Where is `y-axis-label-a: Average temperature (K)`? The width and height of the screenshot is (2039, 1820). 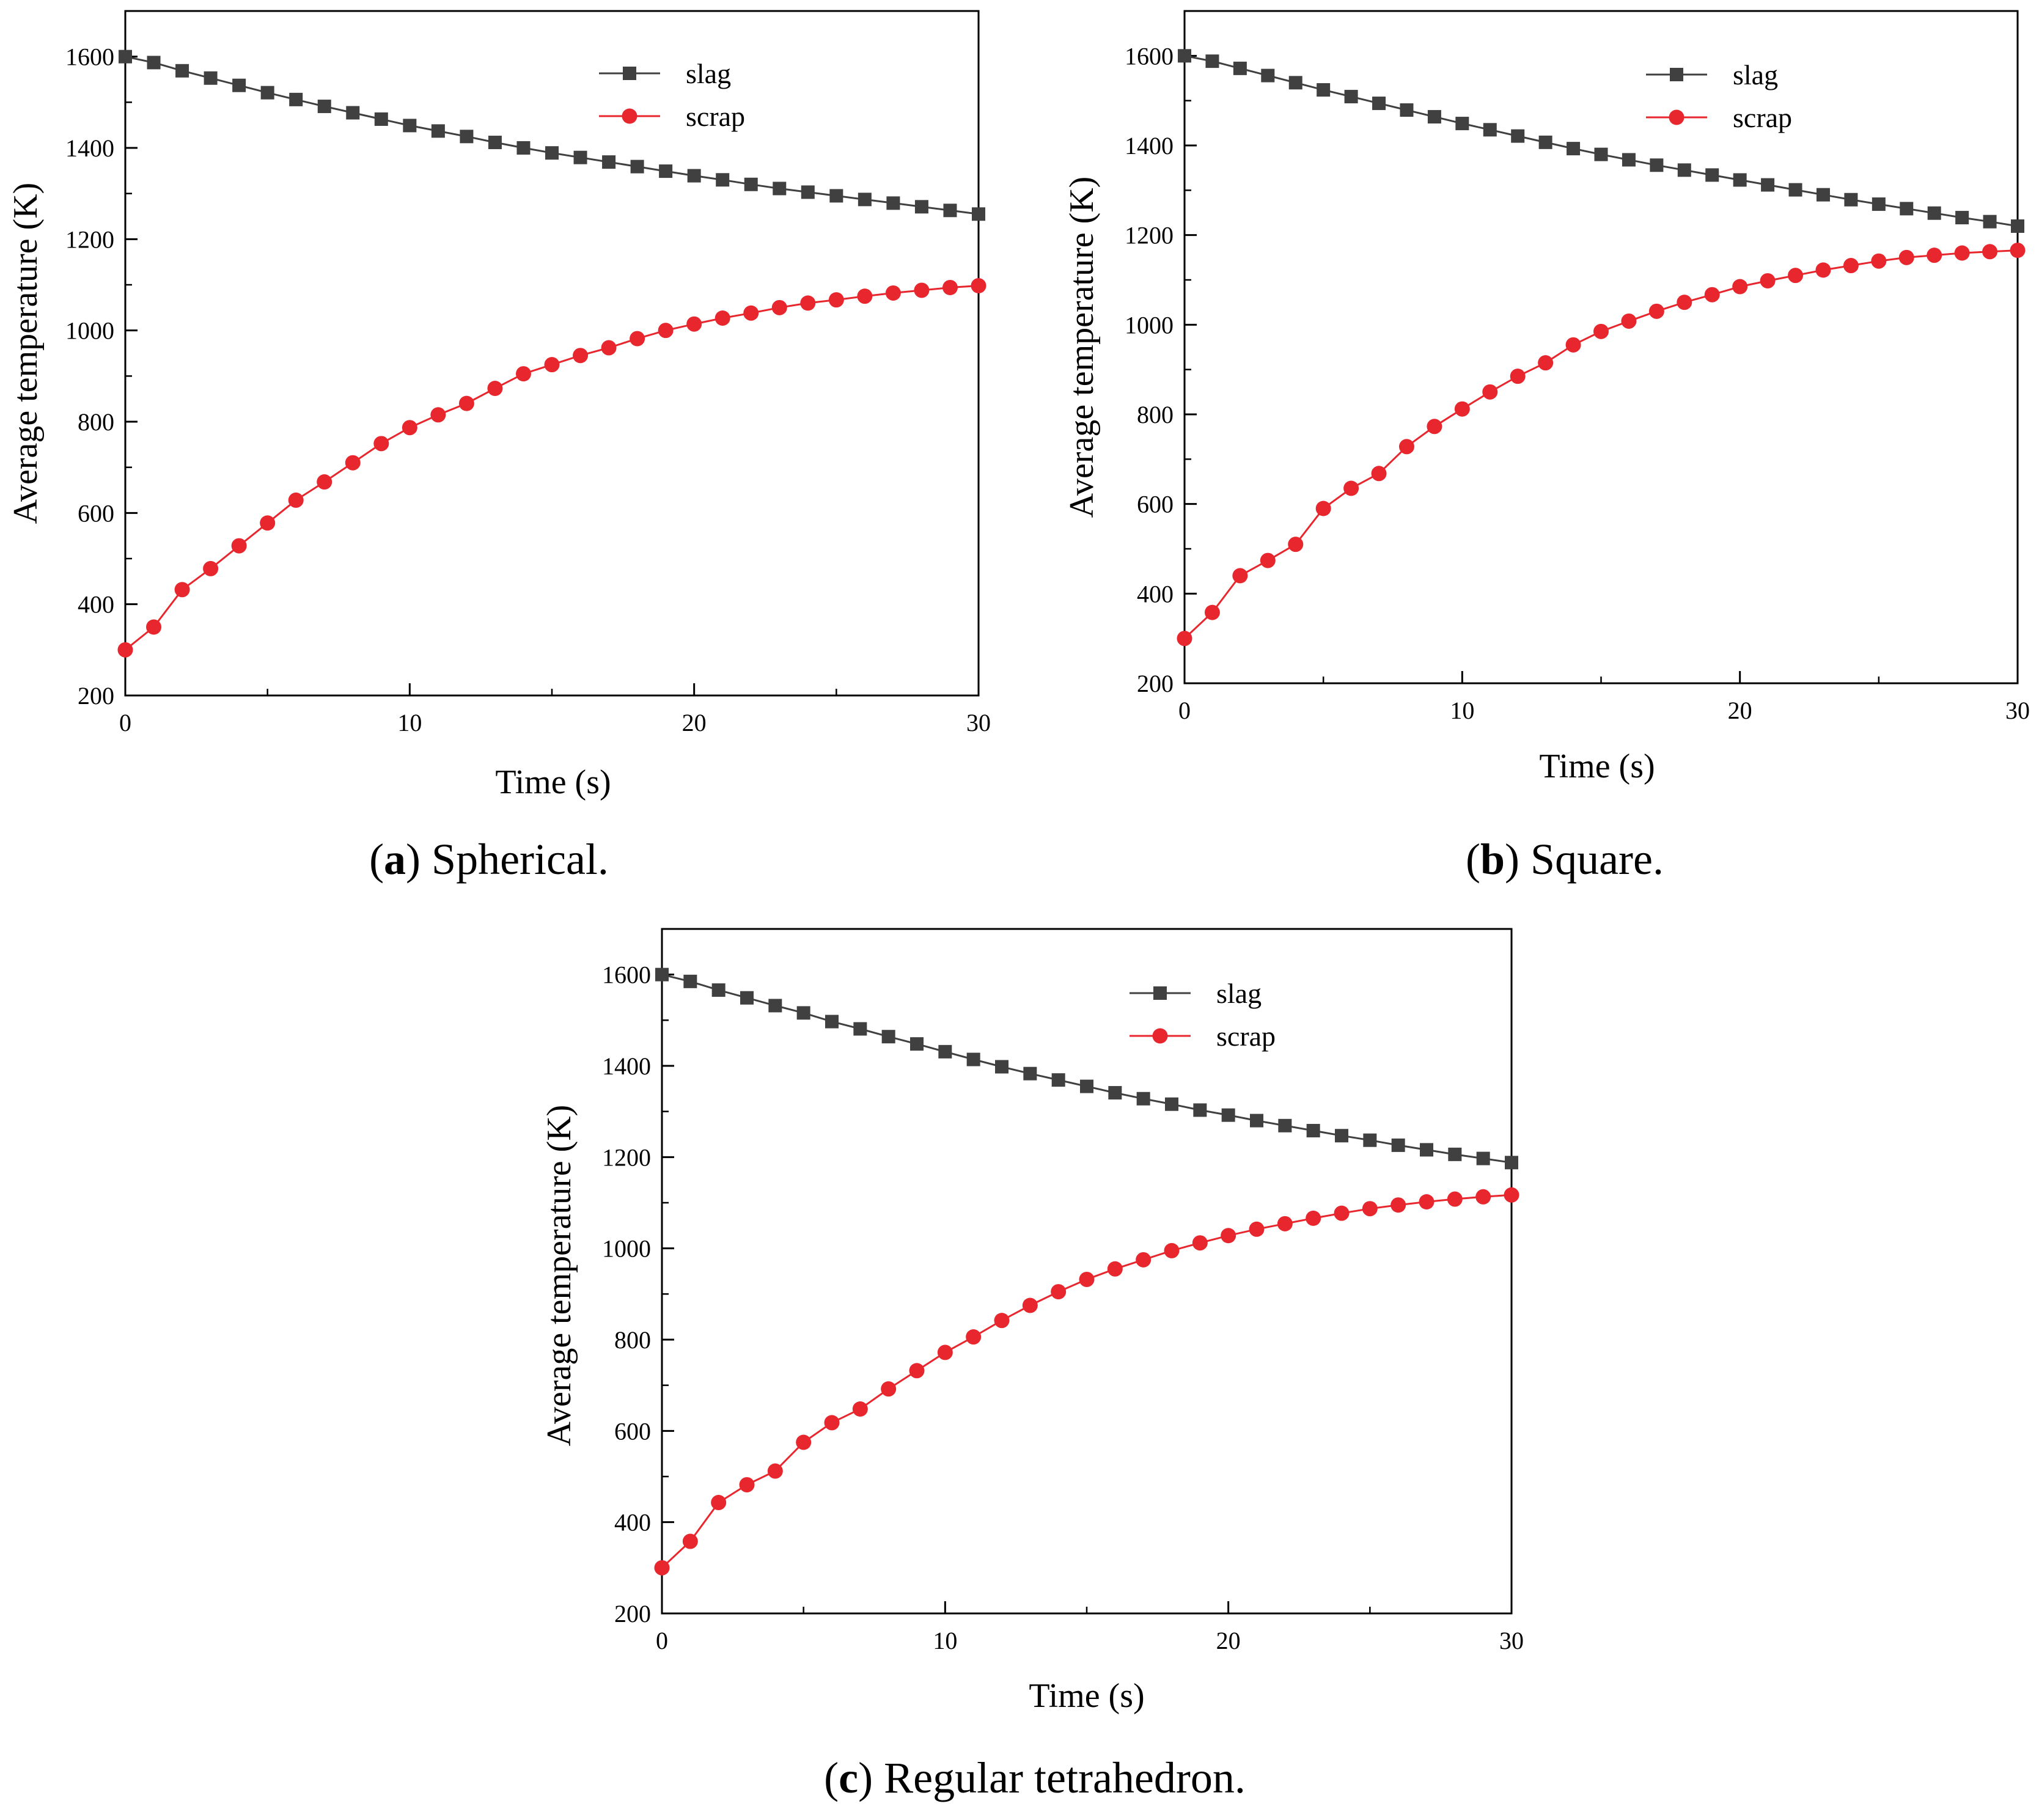
y-axis-label-a: Average temperature (K) is located at coordinates (26, 353).